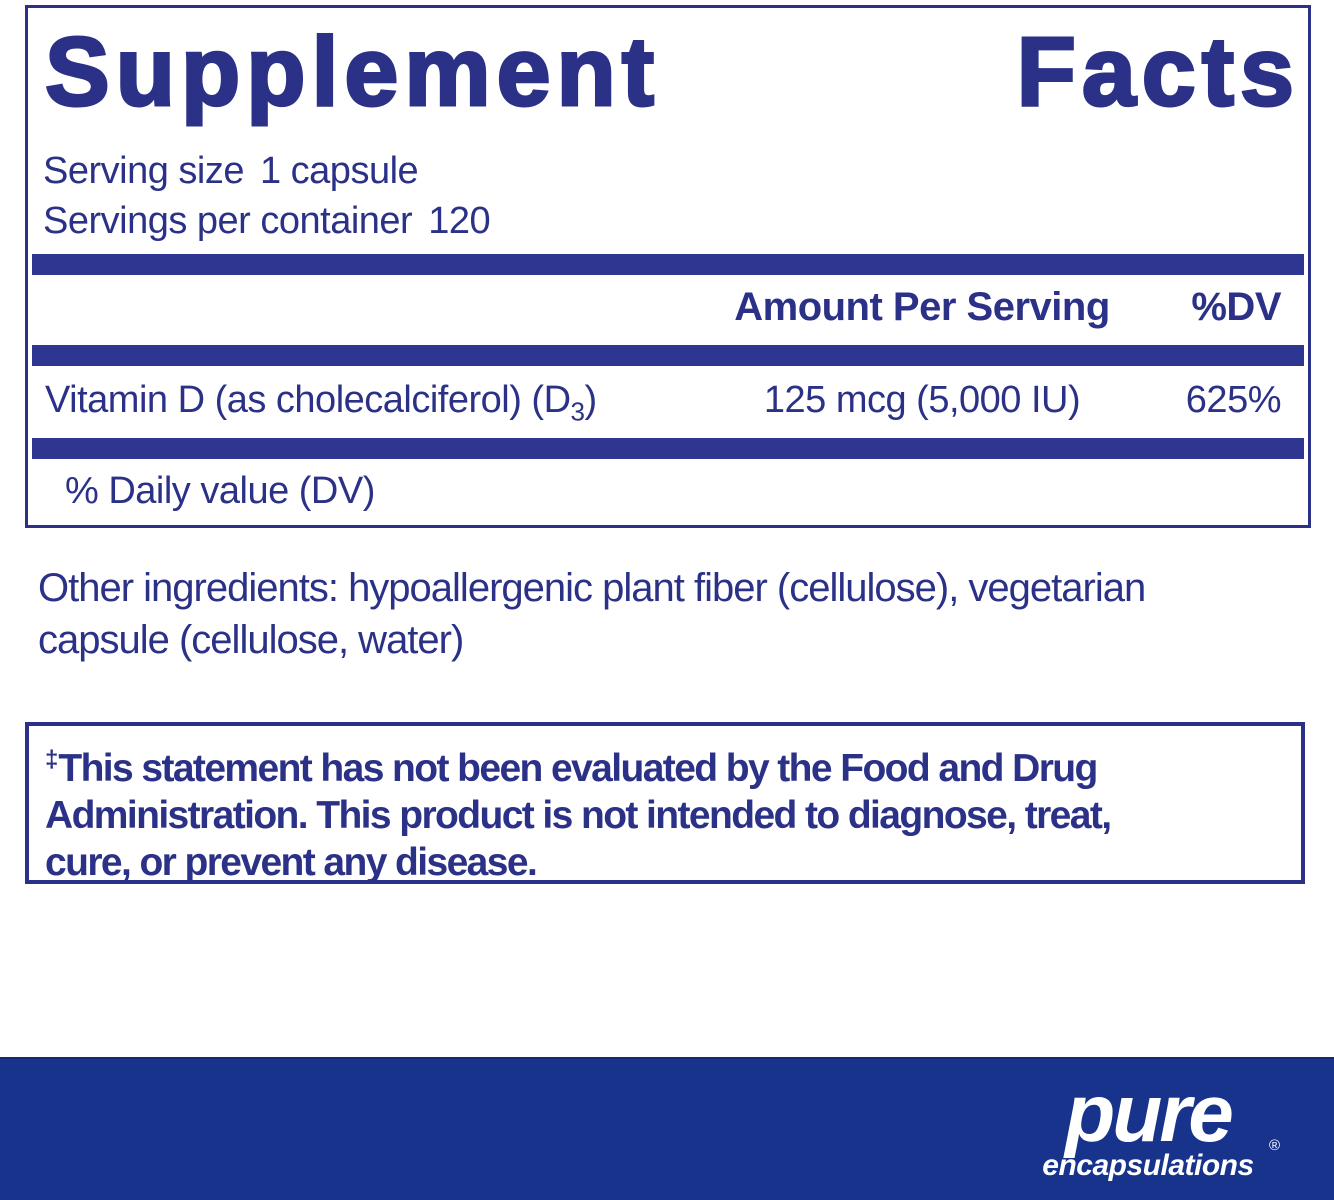 Image resolution: width=1334 pixels, height=1200 pixels. I want to click on servings-per-container-label: Servings per container, so click(228, 221).